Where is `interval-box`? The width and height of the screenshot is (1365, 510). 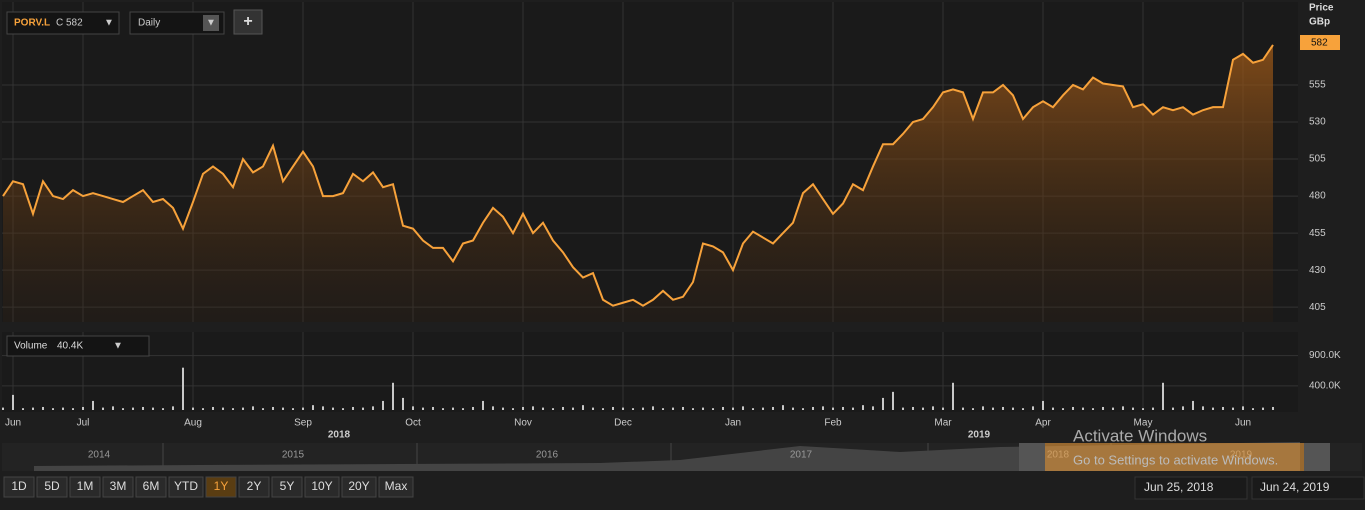
interval-box is located at coordinates (177, 23).